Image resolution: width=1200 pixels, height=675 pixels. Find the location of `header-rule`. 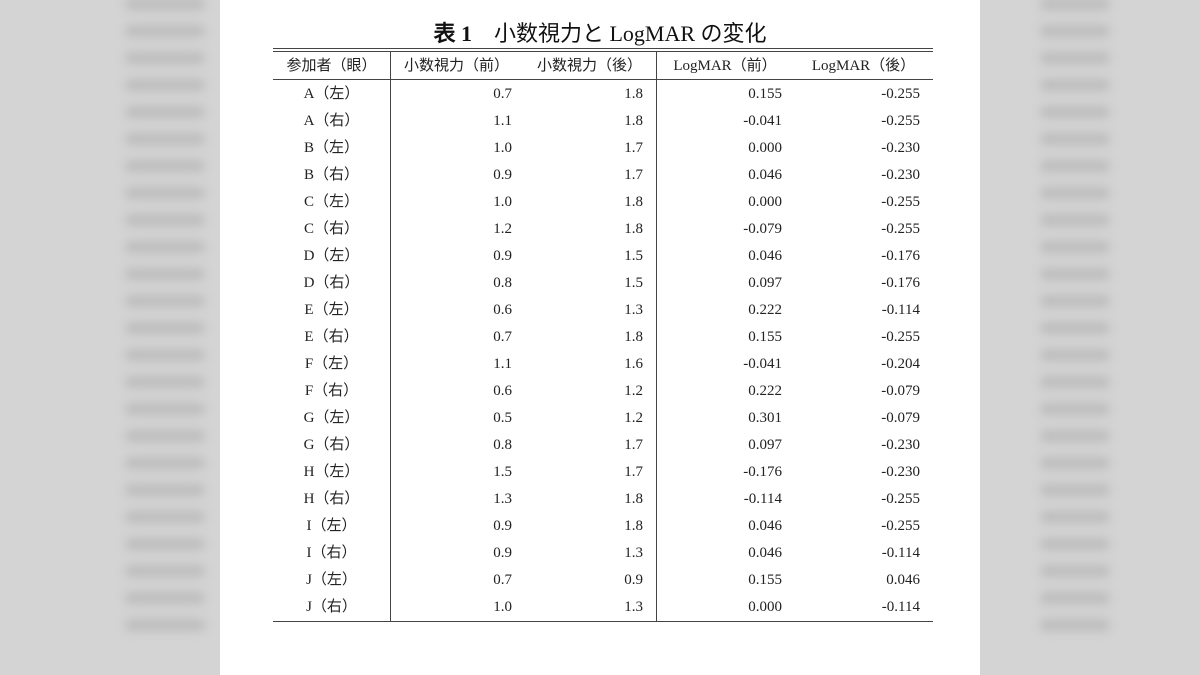

header-rule is located at coordinates (603, 79).